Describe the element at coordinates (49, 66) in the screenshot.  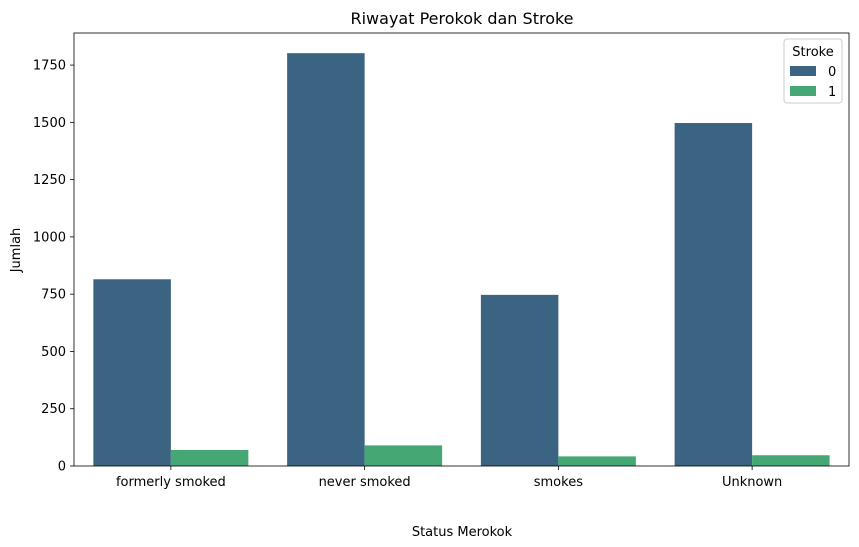
I see `y-tick-label: 1750` at that location.